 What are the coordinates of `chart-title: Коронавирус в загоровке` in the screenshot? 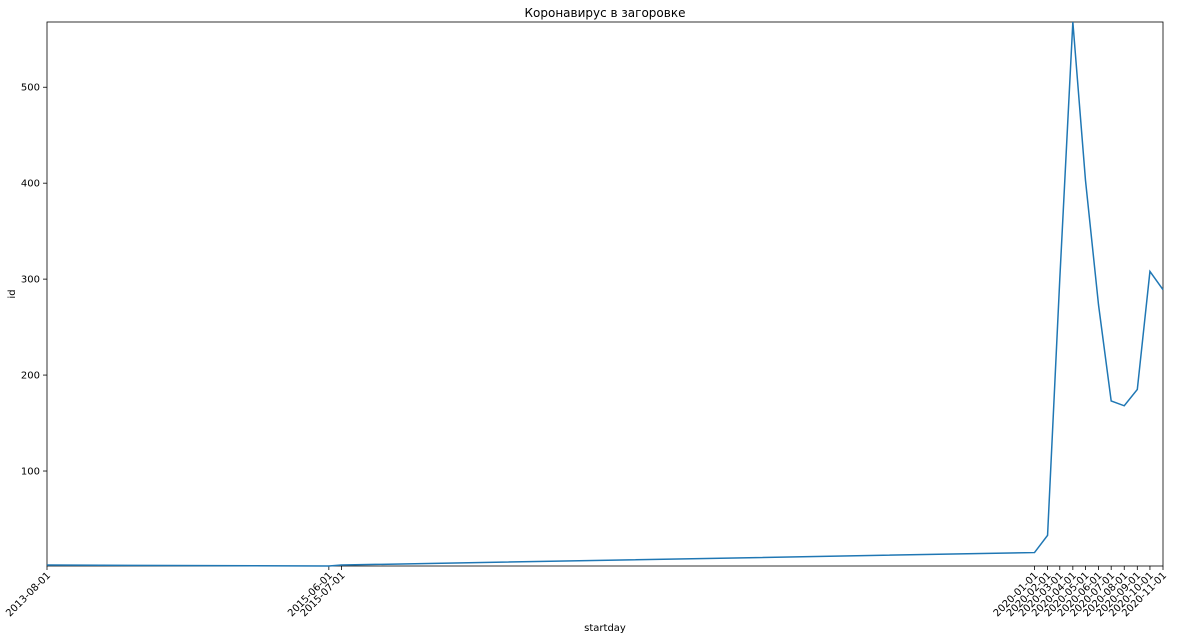 It's located at (605, 13).